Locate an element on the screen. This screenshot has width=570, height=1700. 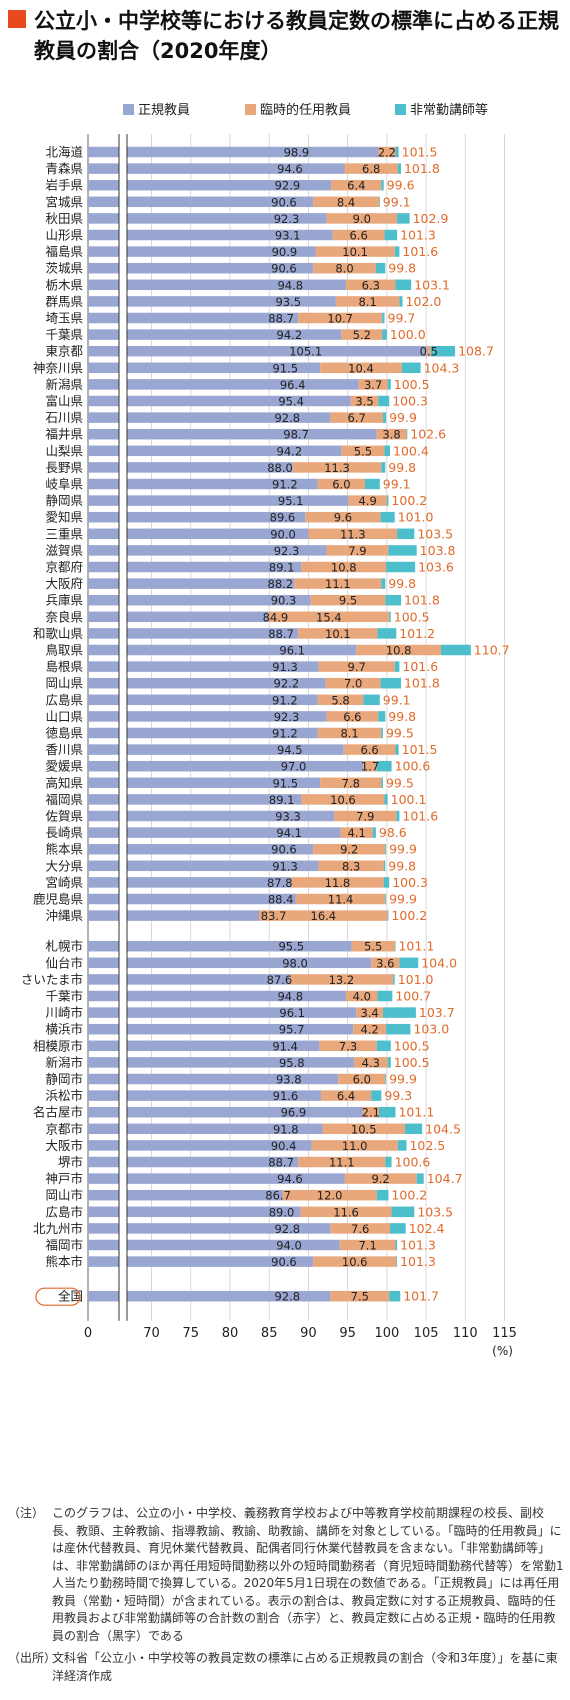
city-5-bar-regular is located at coordinates (221, 1029).